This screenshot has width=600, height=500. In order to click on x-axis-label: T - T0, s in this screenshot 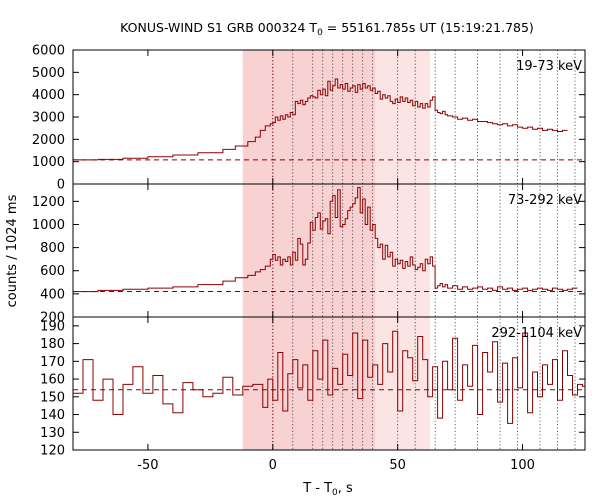, I will do `click(327, 489)`.